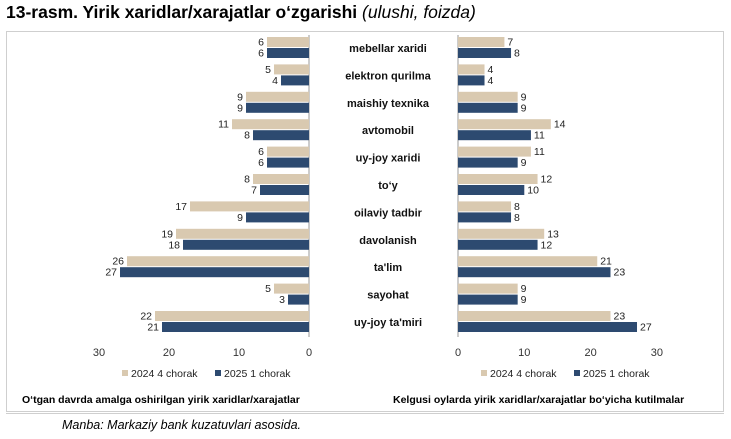 The width and height of the screenshot is (731, 439). Describe the element at coordinates (388, 186) in the screenshot. I see `category-label: to‘y` at that location.